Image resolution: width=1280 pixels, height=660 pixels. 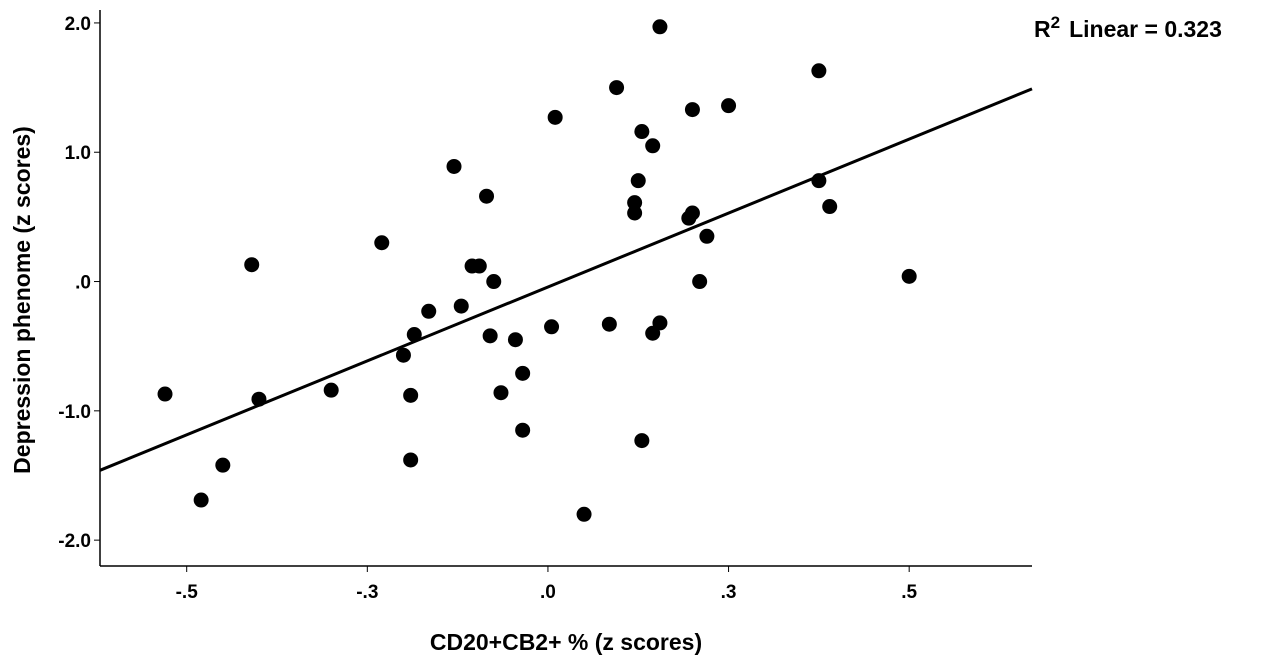 I want to click on x-tick-label: .0, so click(x=548, y=592).